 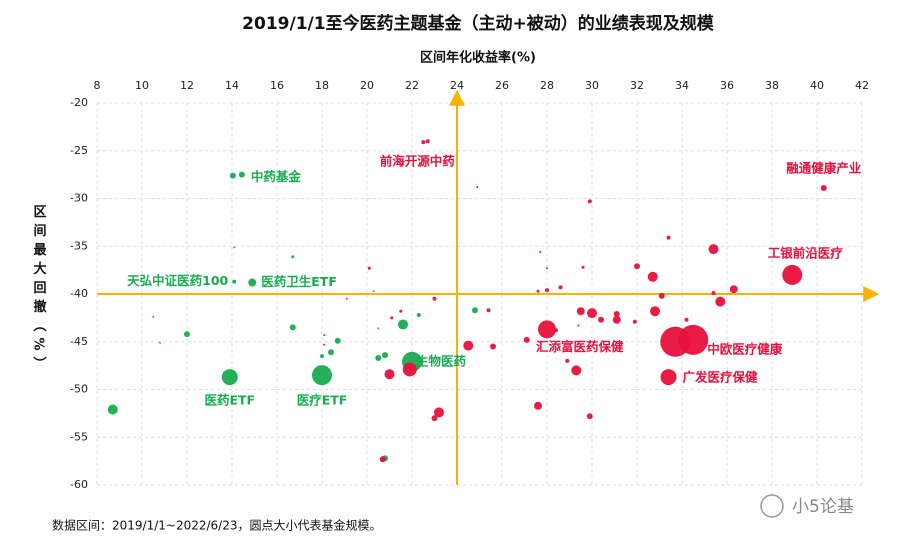 What do you see at coordinates (277, 85) in the screenshot?
I see `x-tick-label: 16` at bounding box center [277, 85].